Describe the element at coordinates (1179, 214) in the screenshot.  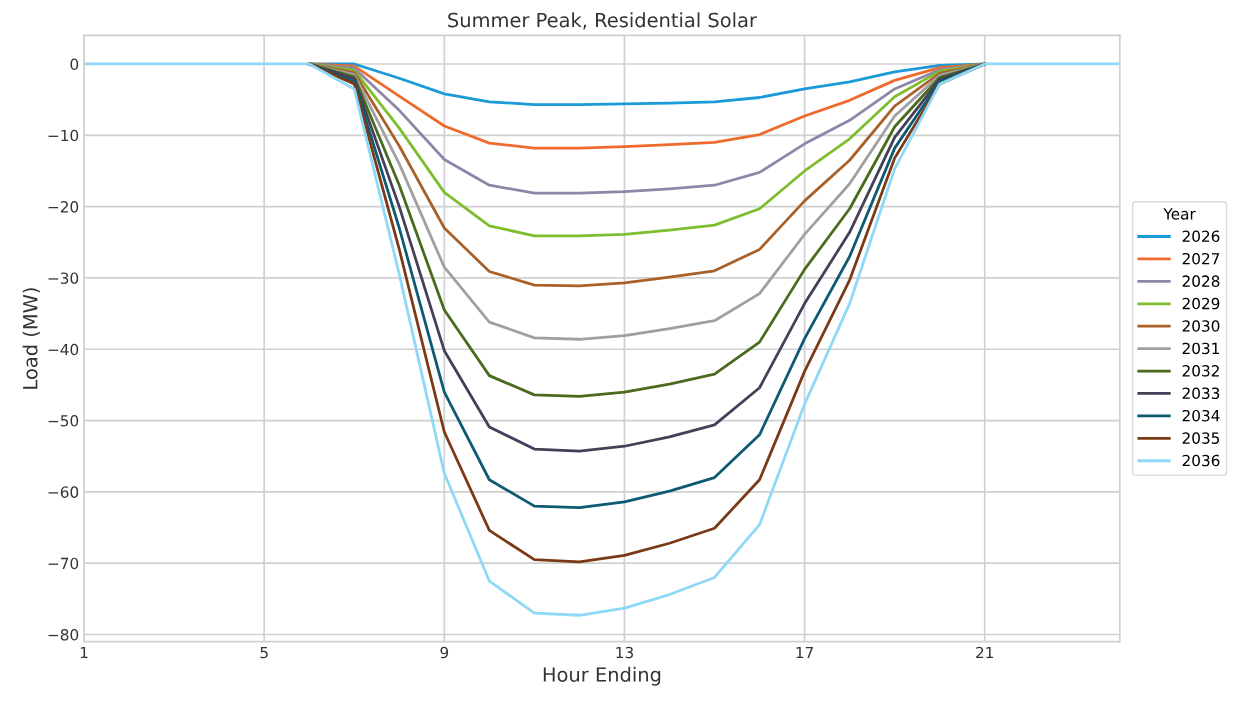
I see `legend-title: Year` at that location.